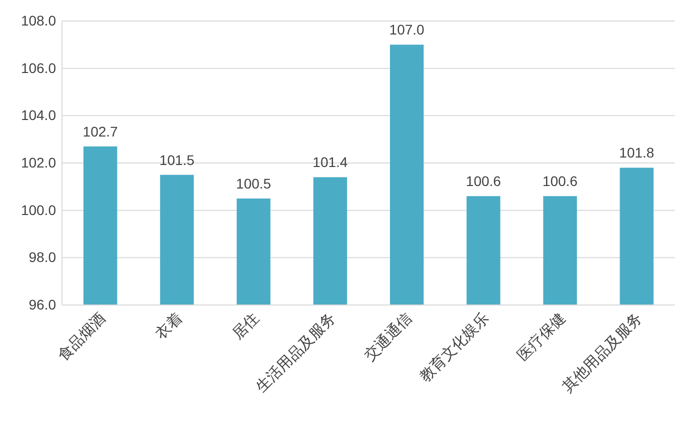 This screenshot has height=429, width=680. What do you see at coordinates (42, 257) in the screenshot?
I see `y-tick-label: 98.0` at bounding box center [42, 257].